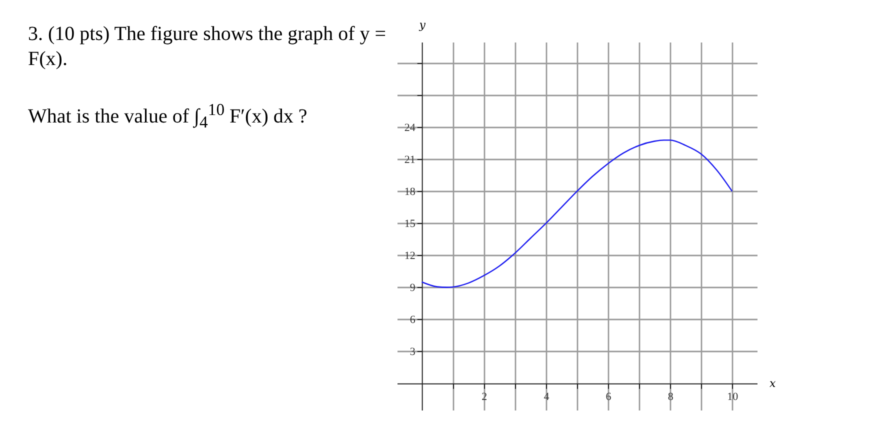 The height and width of the screenshot is (438, 883). What do you see at coordinates (208, 47) in the screenshot?
I see `text: 3. (10 pts) The figure shows the graph of y = F(x).` at bounding box center [208, 47].